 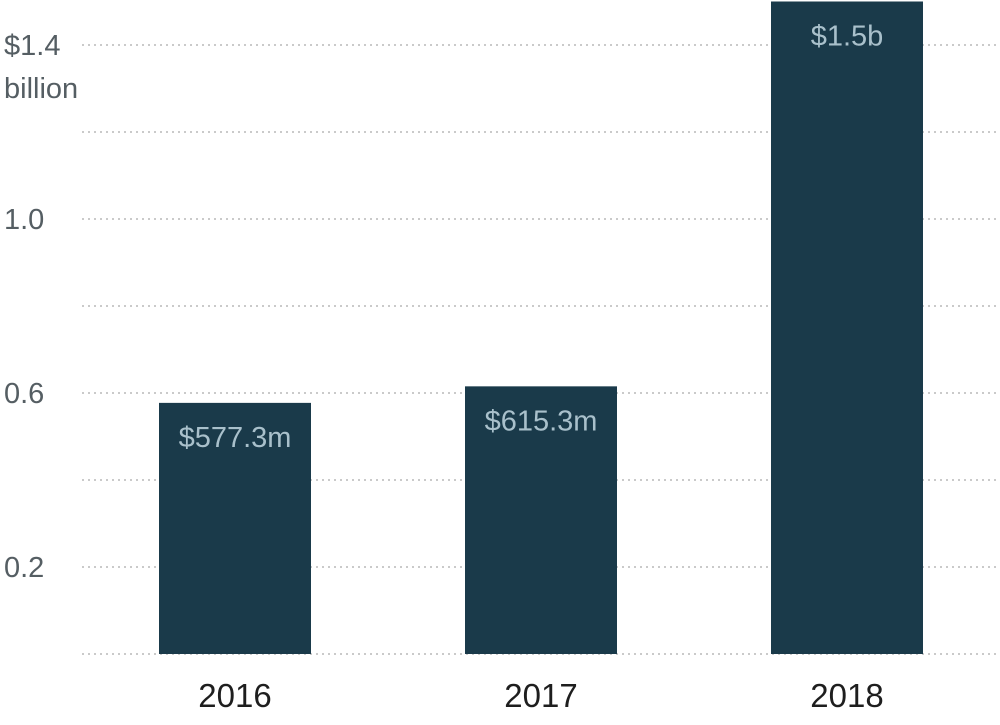 I want to click on x-tick-label: 2017, so click(x=540, y=695).